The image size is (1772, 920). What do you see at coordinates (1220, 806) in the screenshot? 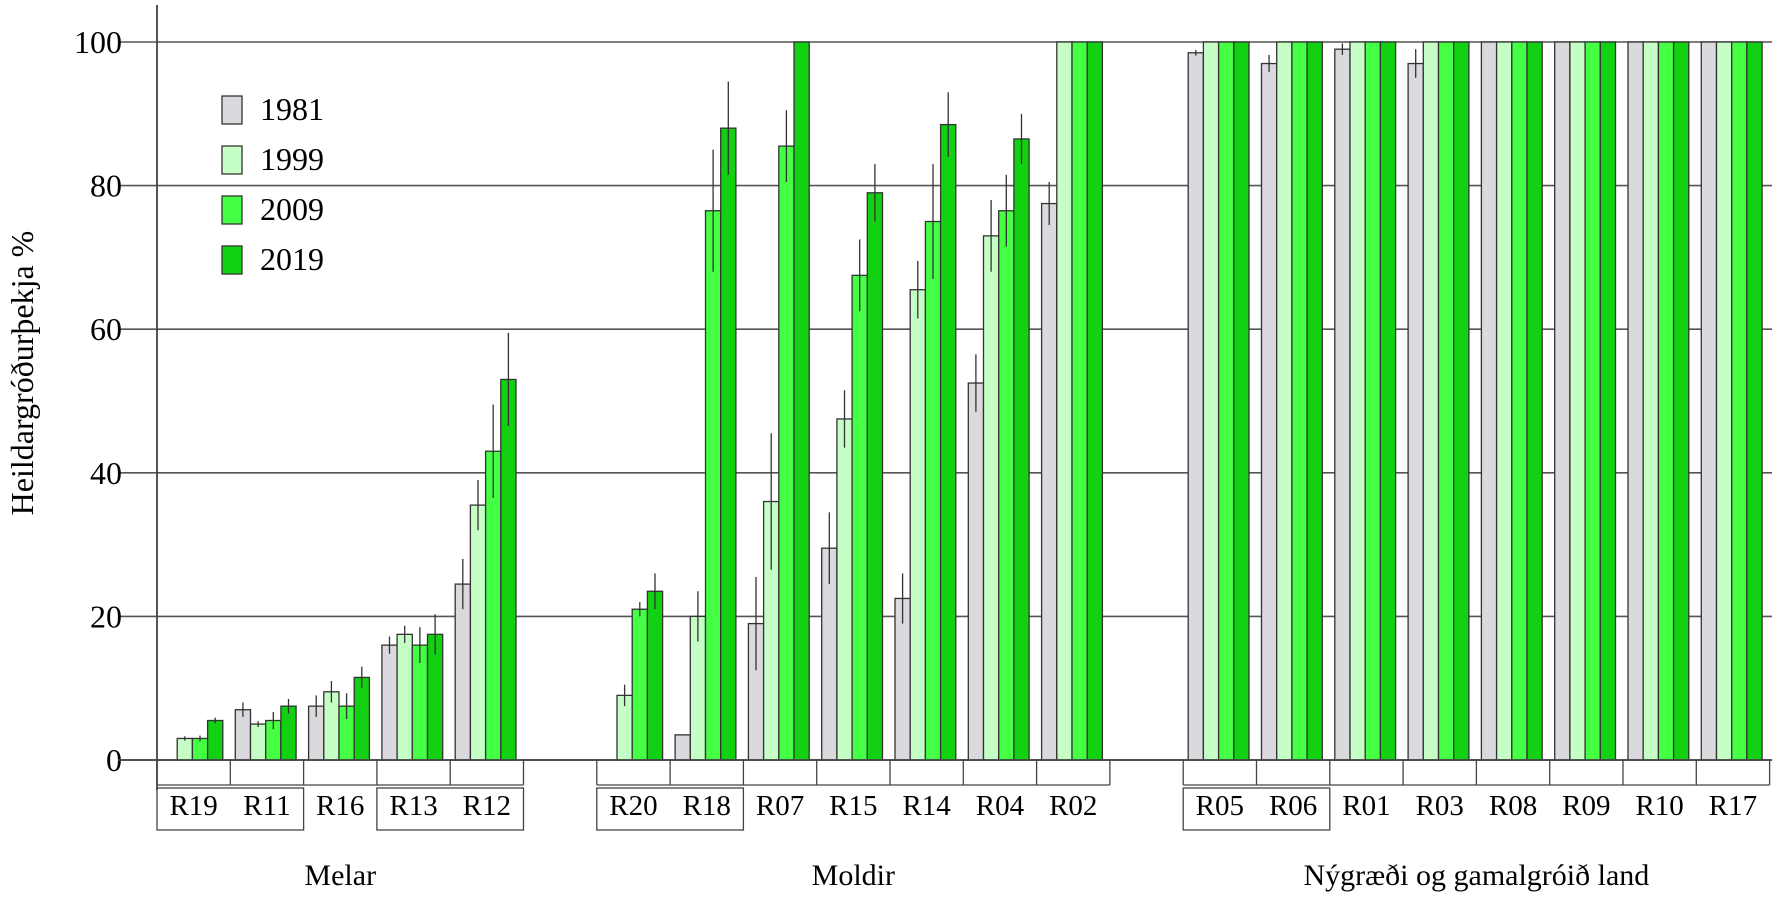
I see `x-tick-label: R05` at bounding box center [1220, 806].